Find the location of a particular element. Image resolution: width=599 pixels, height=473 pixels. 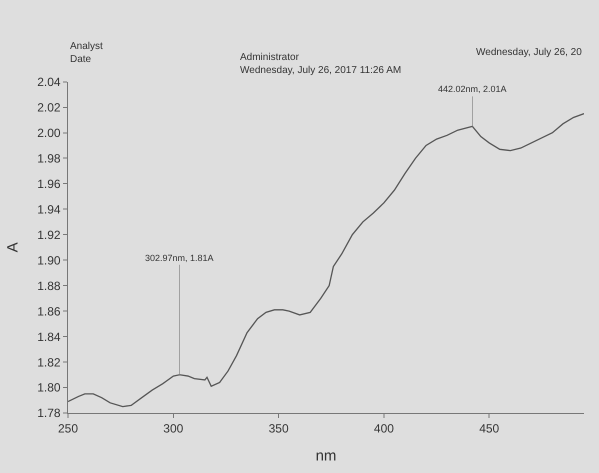

x-tick-label: 400 is located at coordinates (384, 428).